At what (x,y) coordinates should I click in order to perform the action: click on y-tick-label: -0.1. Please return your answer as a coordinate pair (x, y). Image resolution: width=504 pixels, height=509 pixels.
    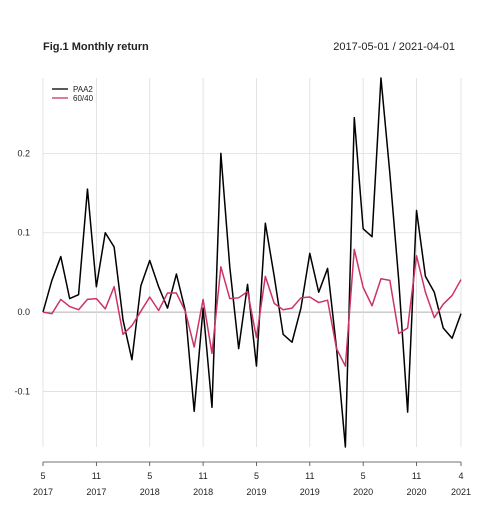
    Looking at the image, I should click on (22, 391).